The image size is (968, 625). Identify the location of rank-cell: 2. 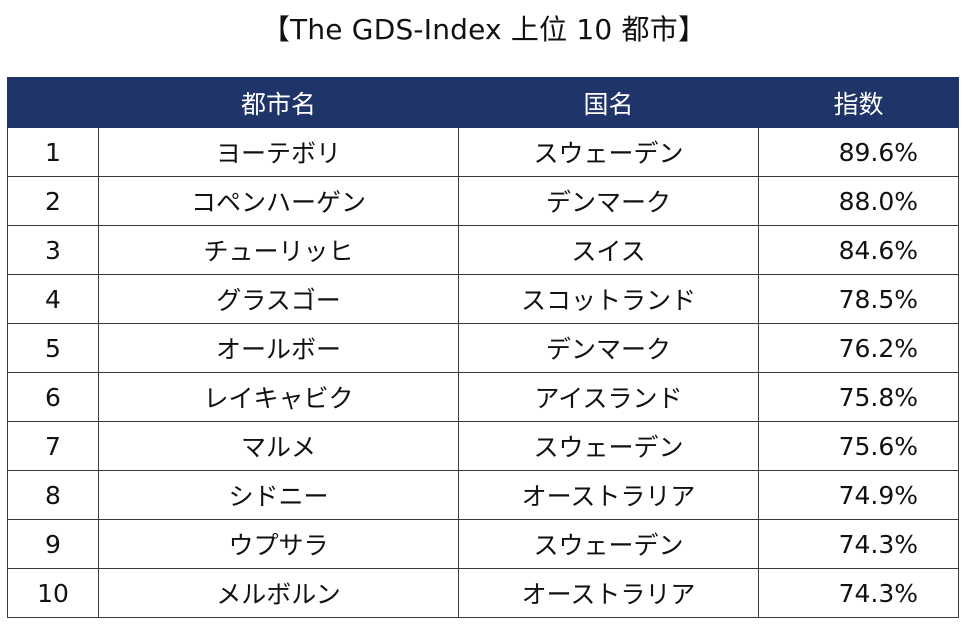
(53, 201).